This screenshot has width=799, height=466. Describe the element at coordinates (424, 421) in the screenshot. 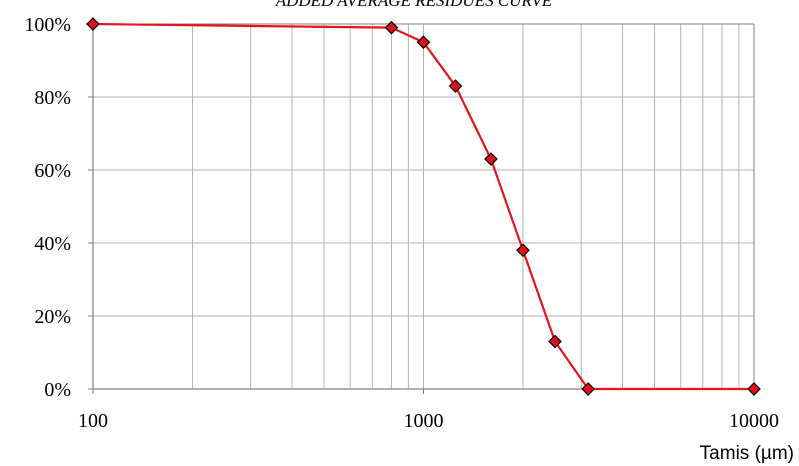

I see `x-tick-label: 1000` at that location.